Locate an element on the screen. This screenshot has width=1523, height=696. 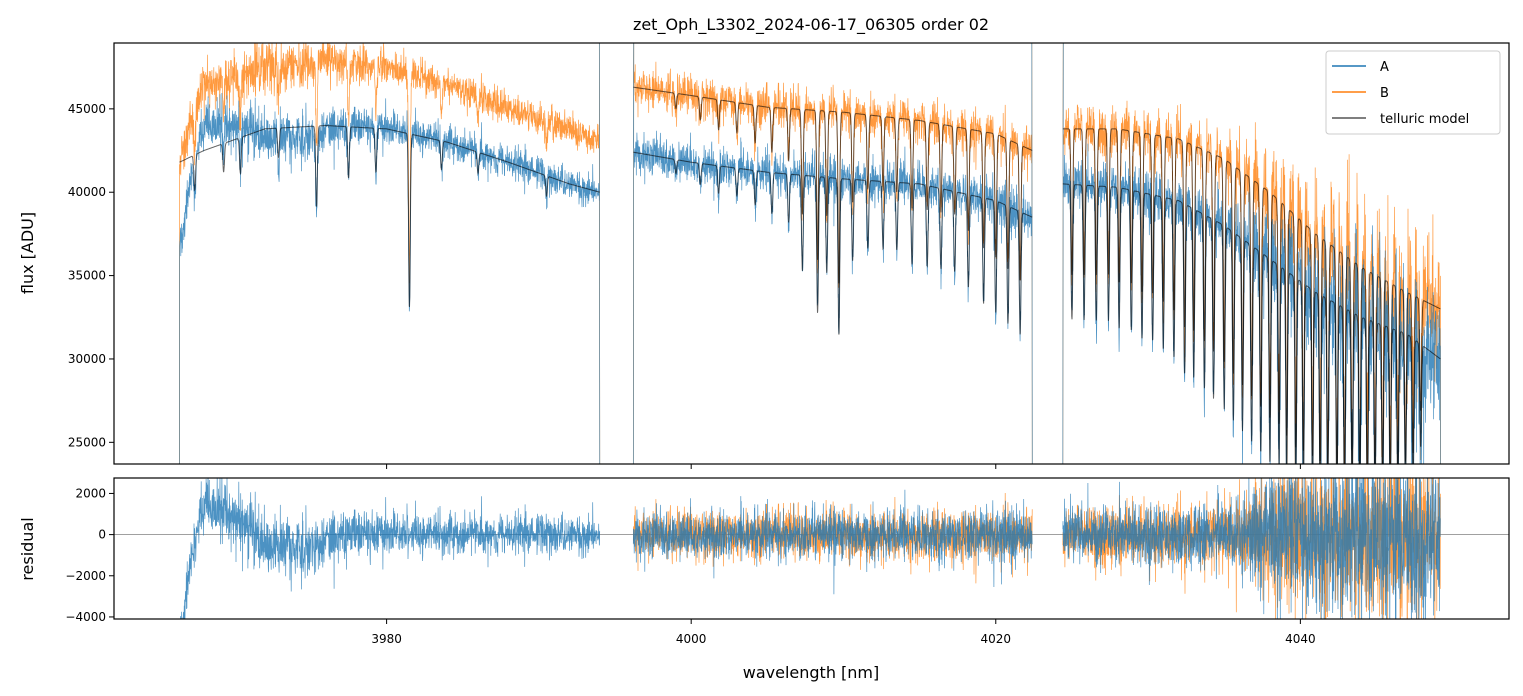
legend: A B telluric model is located at coordinates (1413, 92).